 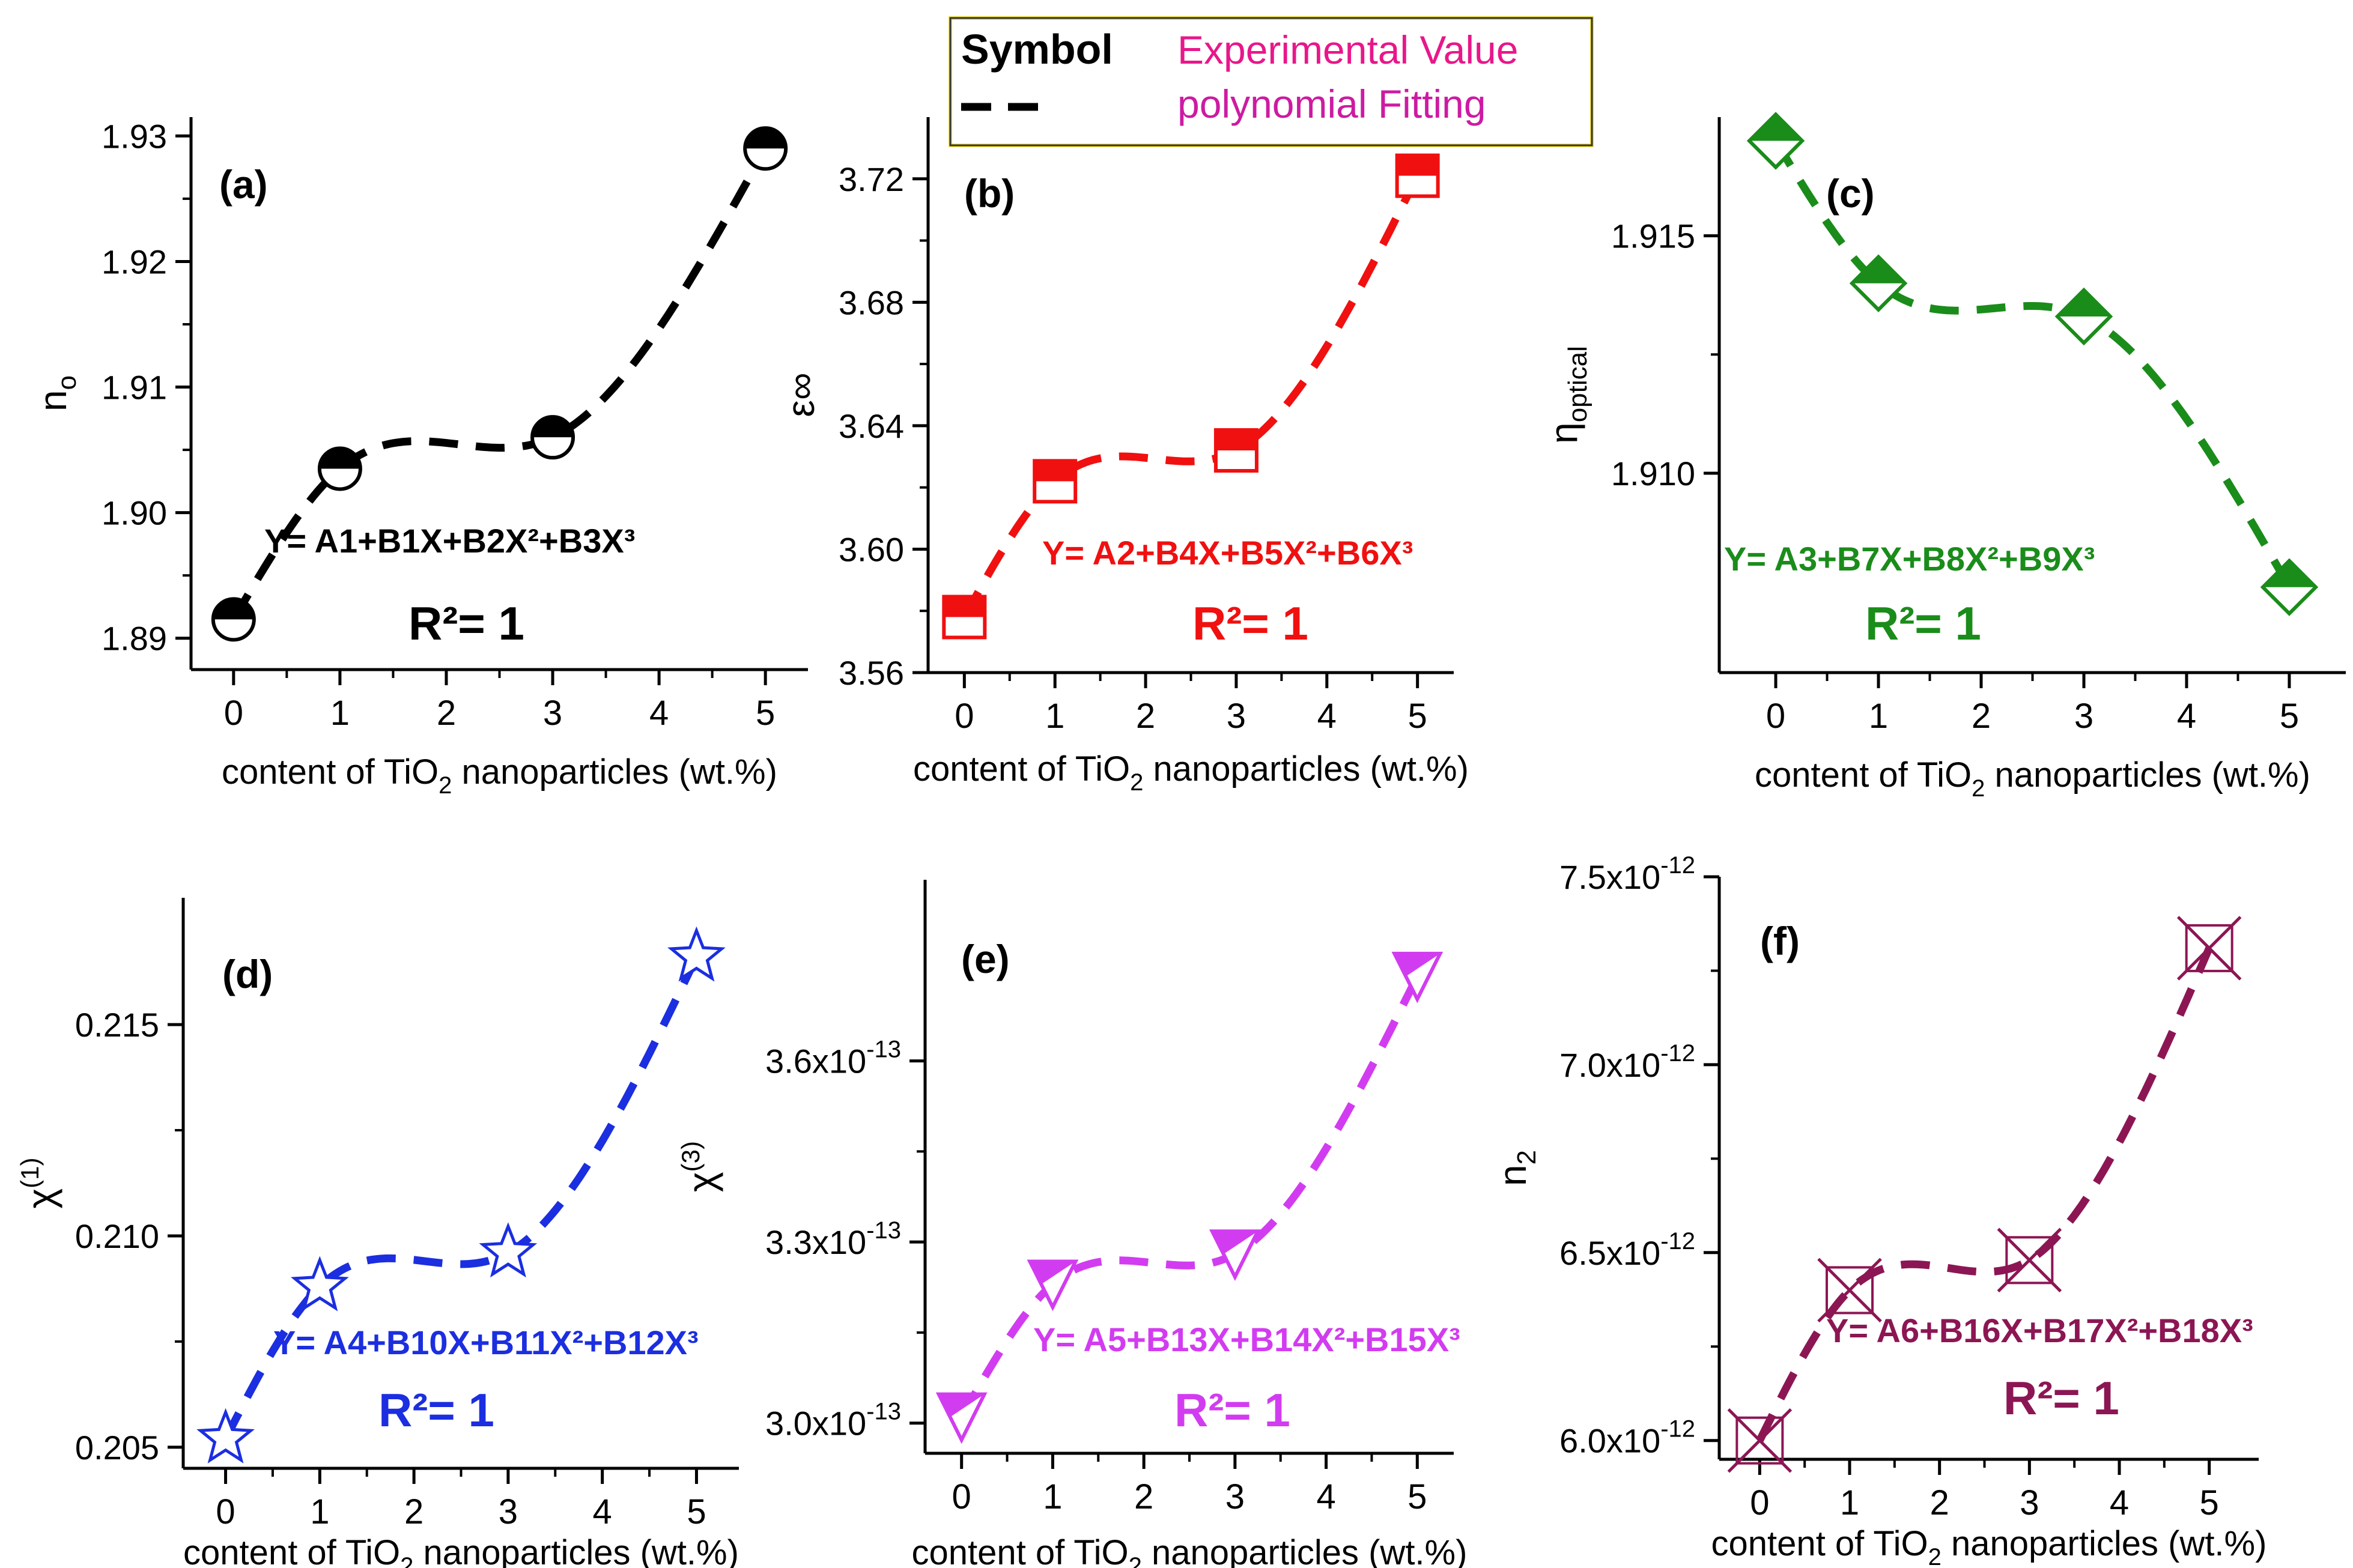 What do you see at coordinates (134, 136) in the screenshot?
I see `y-tick-label: 1.93` at bounding box center [134, 136].